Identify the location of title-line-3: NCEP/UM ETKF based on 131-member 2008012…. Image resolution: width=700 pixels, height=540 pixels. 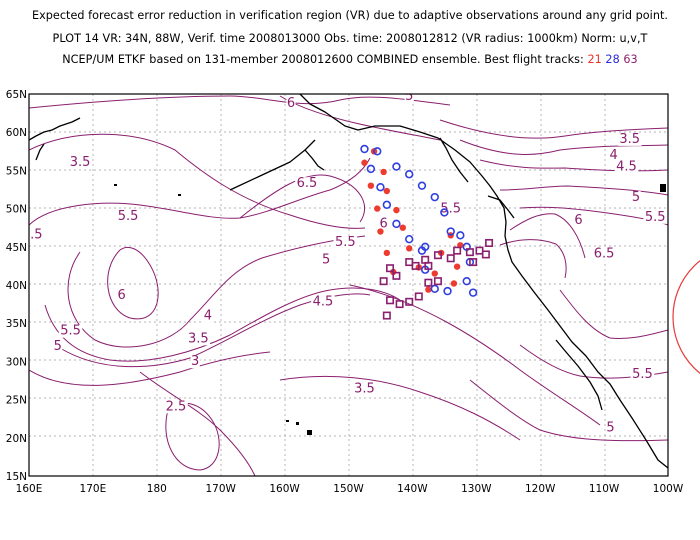
(350, 60).